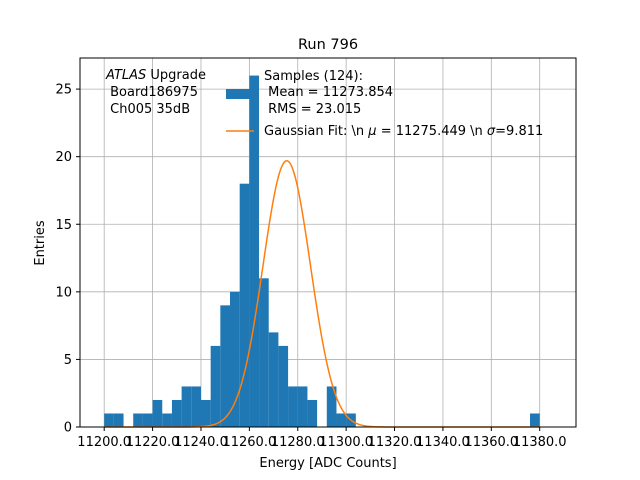  What do you see at coordinates (240, 94) in the screenshot?
I see `legend-hist-swatch` at bounding box center [240, 94].